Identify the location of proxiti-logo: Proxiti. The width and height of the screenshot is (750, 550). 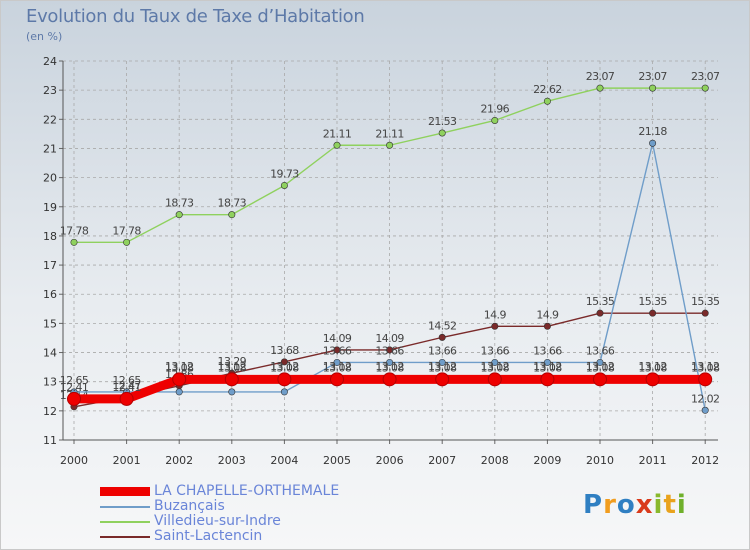
(635, 505).